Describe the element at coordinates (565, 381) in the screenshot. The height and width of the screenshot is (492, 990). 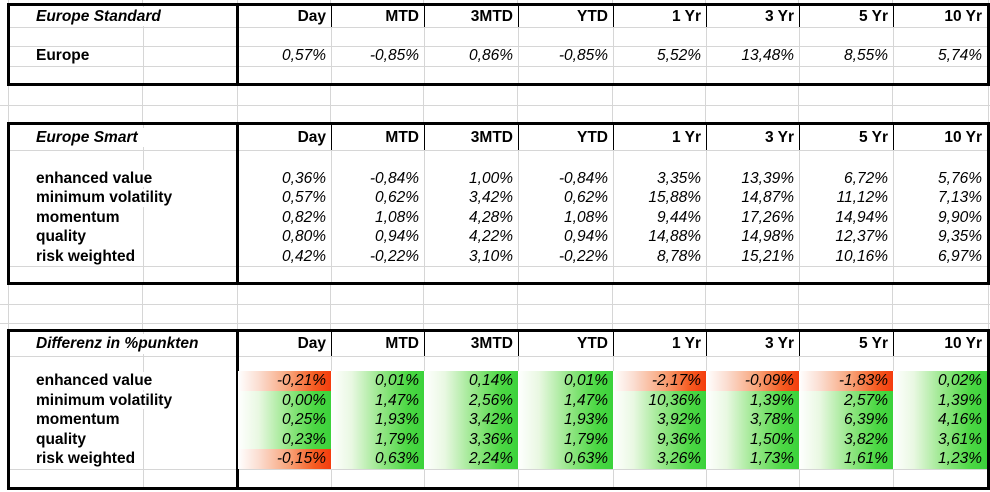
I see `value-cell: 0,01%` at that location.